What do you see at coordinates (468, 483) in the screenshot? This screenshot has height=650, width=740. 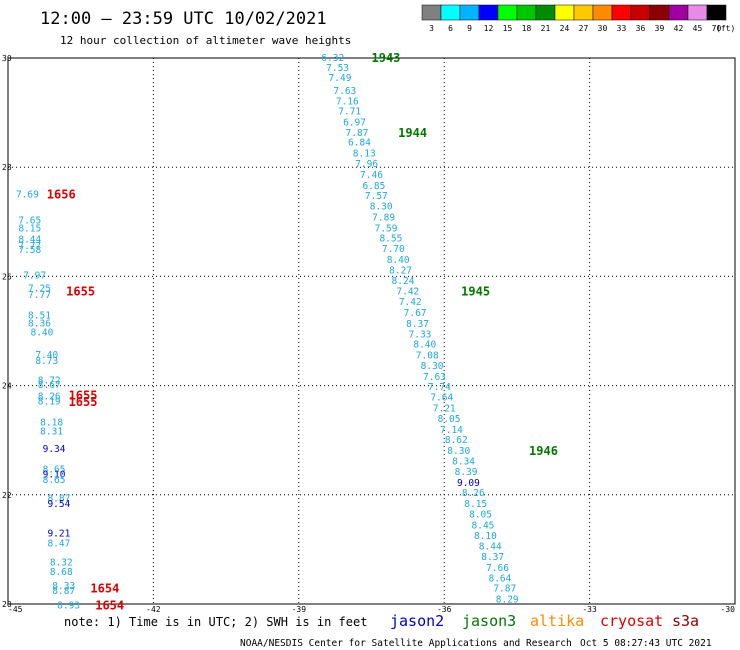 I see `swh-value-label: 9.09` at bounding box center [468, 483].